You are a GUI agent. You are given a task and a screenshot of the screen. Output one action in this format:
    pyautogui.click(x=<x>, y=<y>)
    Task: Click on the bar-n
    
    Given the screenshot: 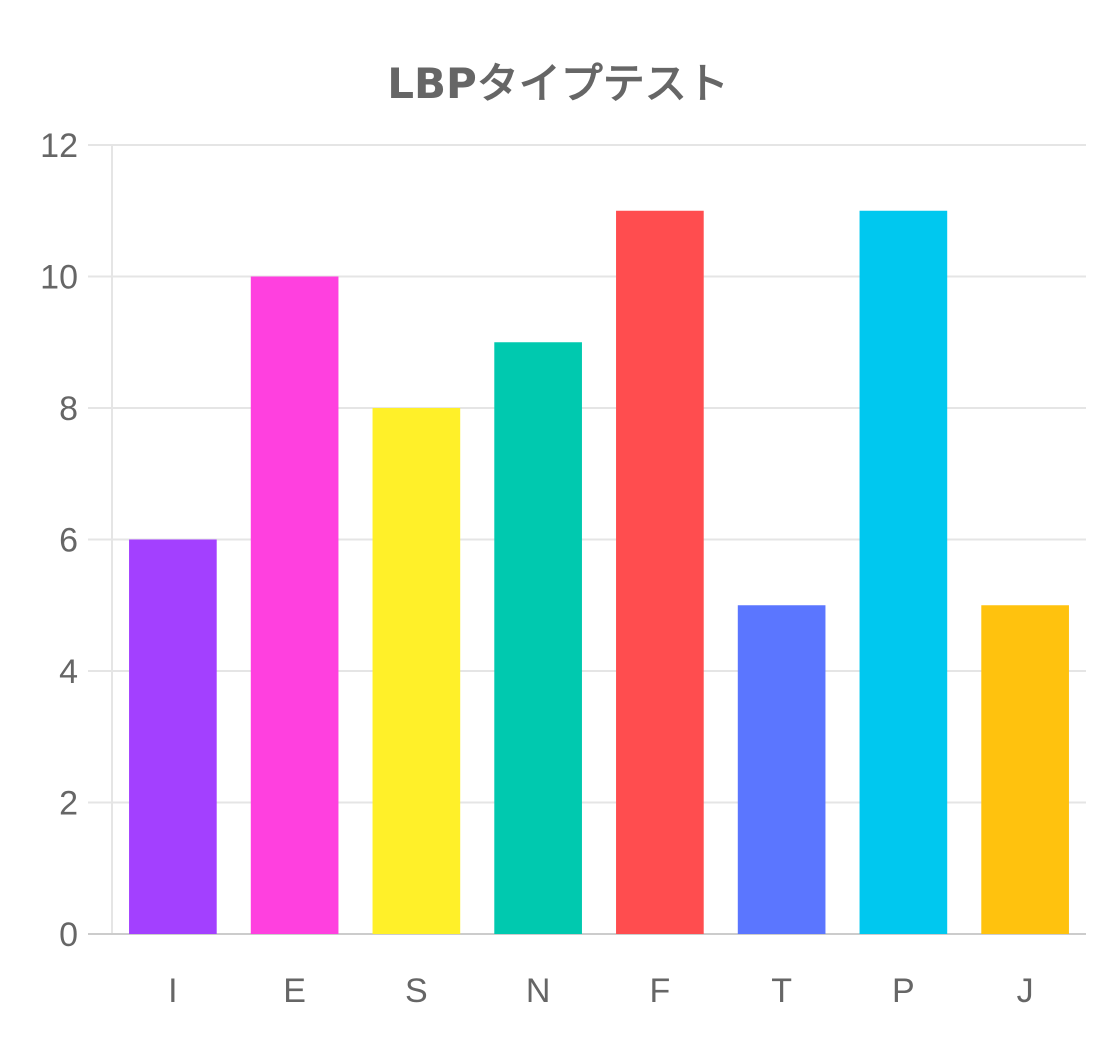 What is the action you would take?
    pyautogui.click(x=538, y=638)
    